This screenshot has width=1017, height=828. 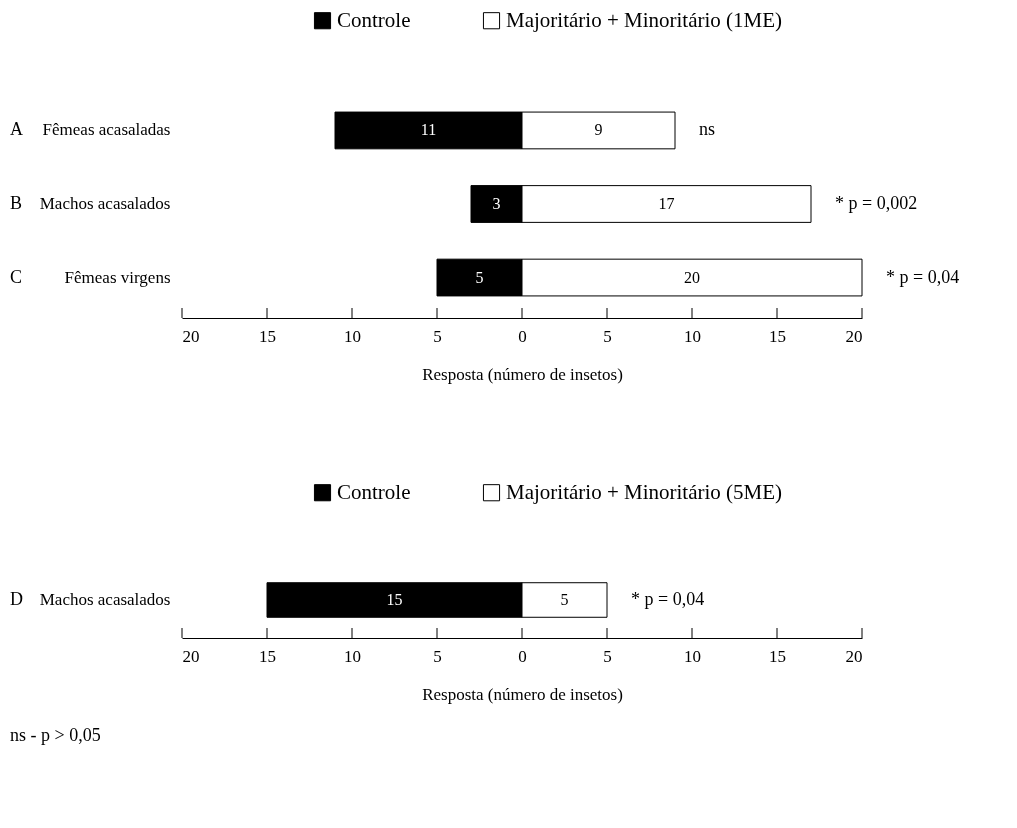 What do you see at coordinates (16, 276) in the screenshot?
I see `text: C` at bounding box center [16, 276].